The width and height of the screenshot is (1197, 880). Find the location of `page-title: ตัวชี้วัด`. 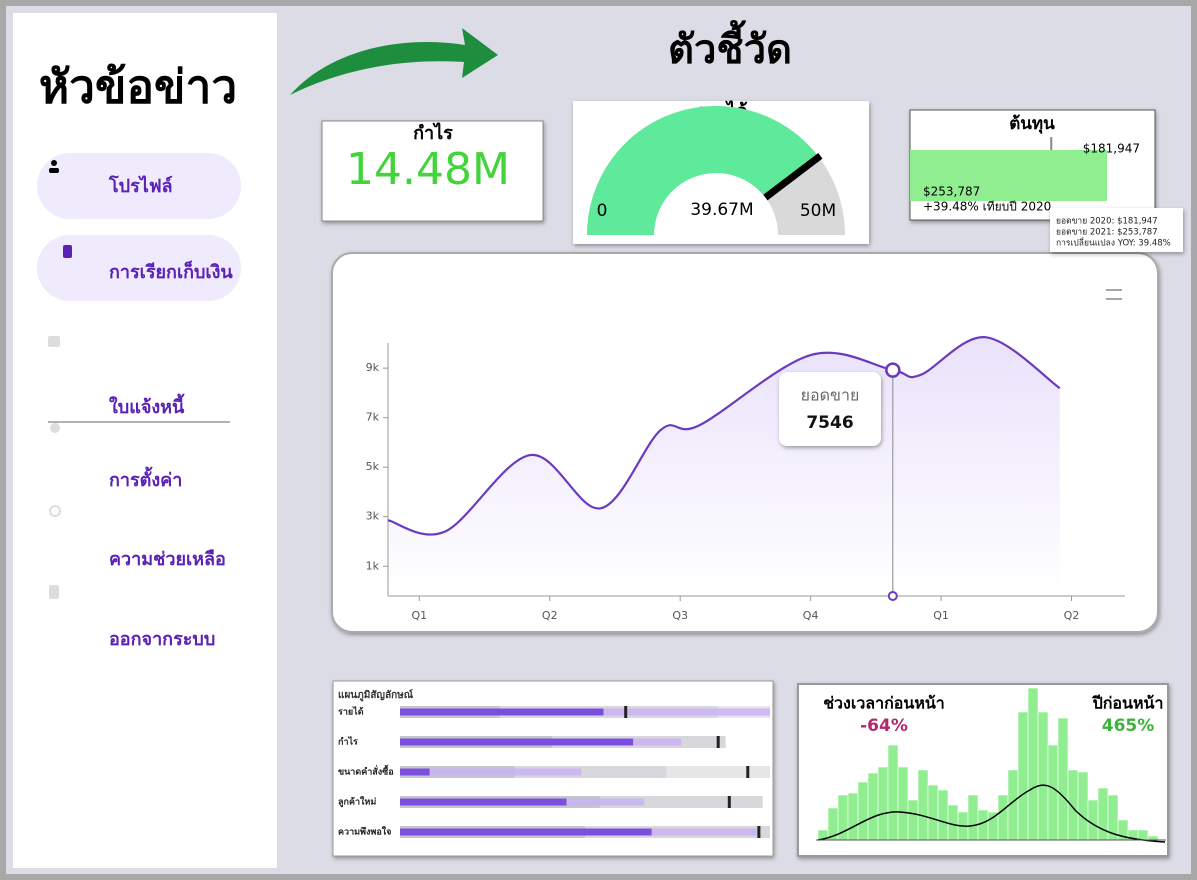

page-title: ตัวชี้วัด is located at coordinates (730, 46).